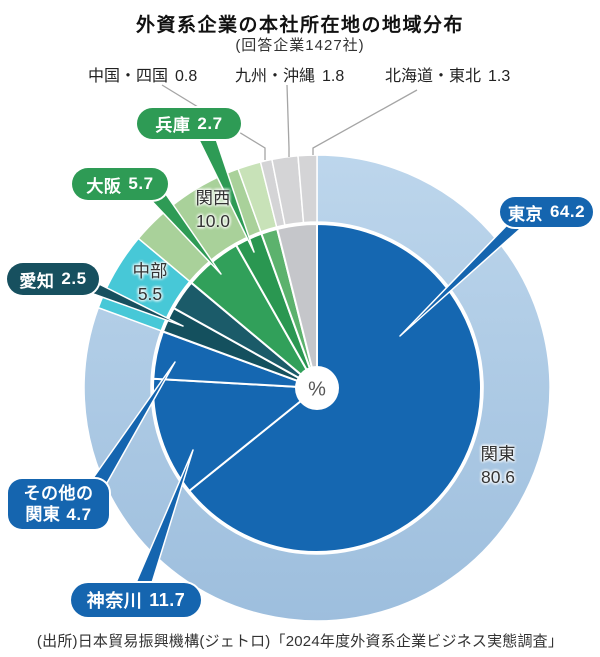 The image size is (600, 657). What do you see at coordinates (186, 76) in the screenshot?
I see `callout-chugoku-shikoku-value: 0.8` at bounding box center [186, 76].